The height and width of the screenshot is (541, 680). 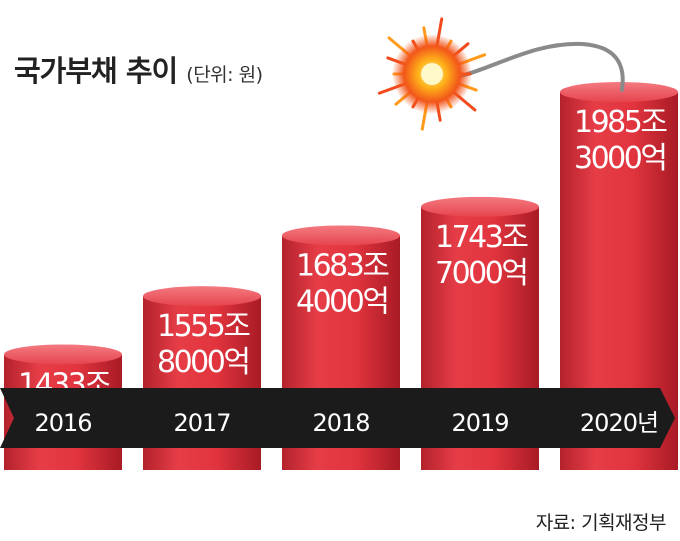 What do you see at coordinates (537, 66) in the screenshot?
I see `fuse-wire` at bounding box center [537, 66].